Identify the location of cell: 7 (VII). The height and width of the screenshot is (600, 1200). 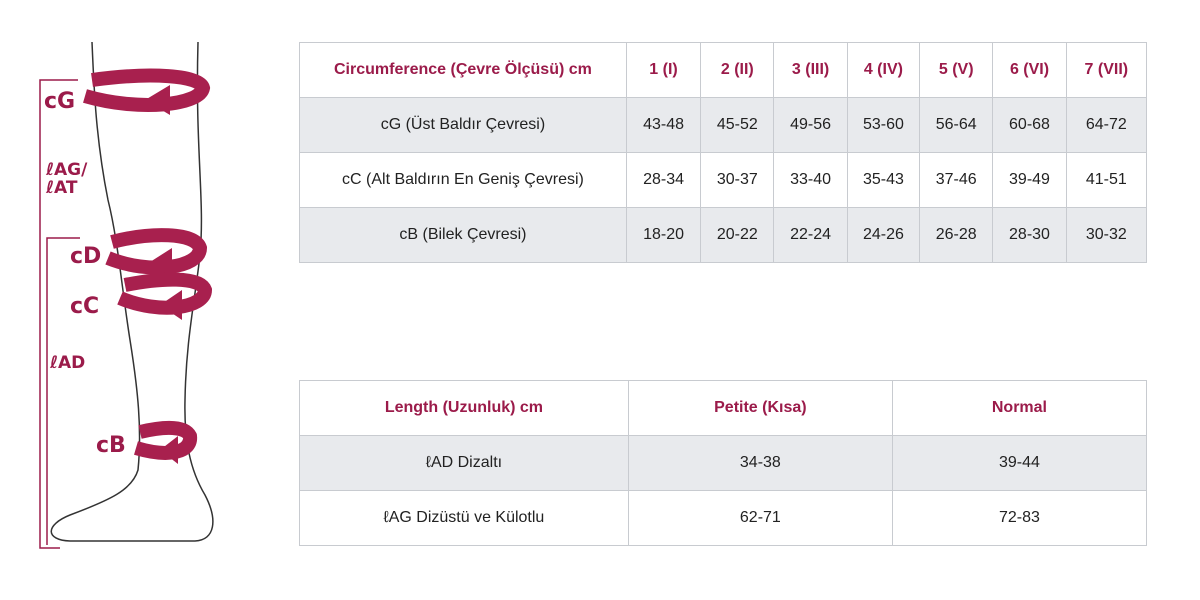
(1106, 70).